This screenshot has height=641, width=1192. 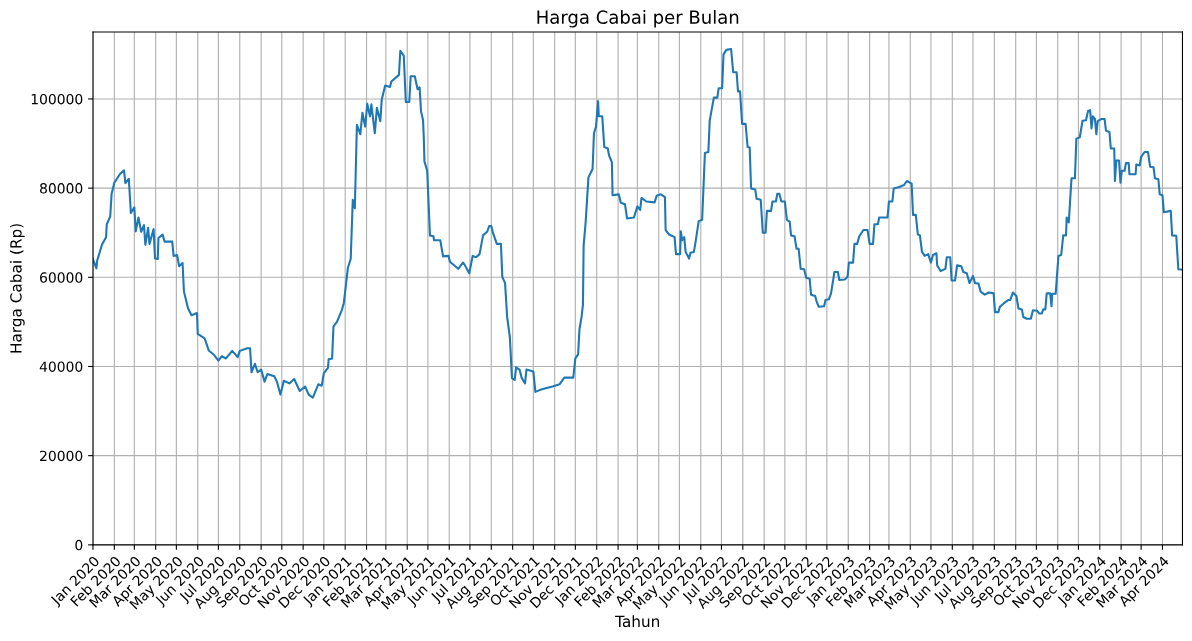 I want to click on y-tick-label: 0, so click(x=79, y=545).